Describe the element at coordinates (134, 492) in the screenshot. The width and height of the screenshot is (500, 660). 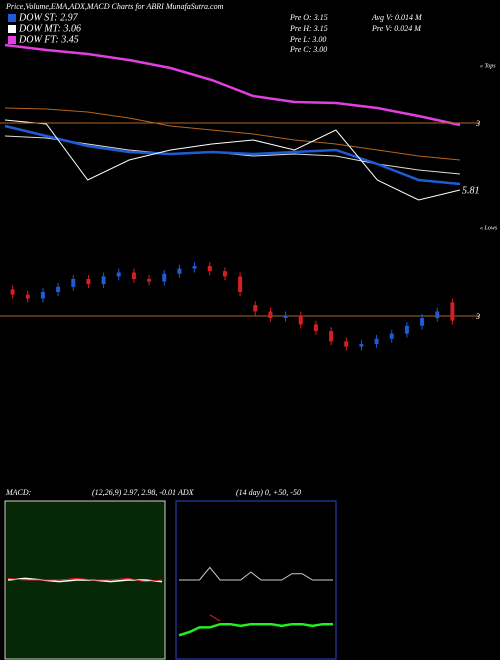
I see `macd-subtitle: (12,26,9) 2.97, 2.98, -0.01` at that location.